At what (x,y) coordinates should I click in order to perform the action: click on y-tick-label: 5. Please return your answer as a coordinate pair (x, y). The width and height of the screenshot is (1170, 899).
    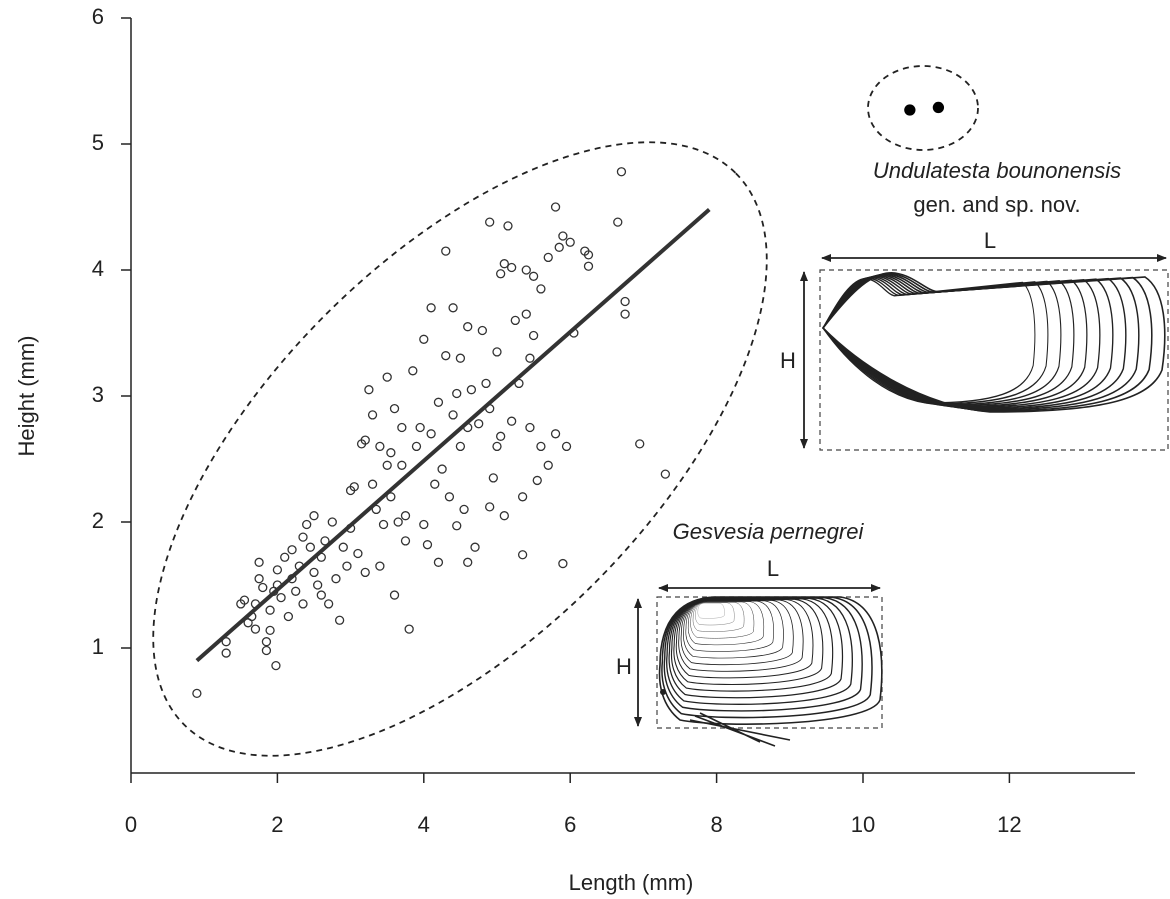
    Looking at the image, I should click on (98, 142).